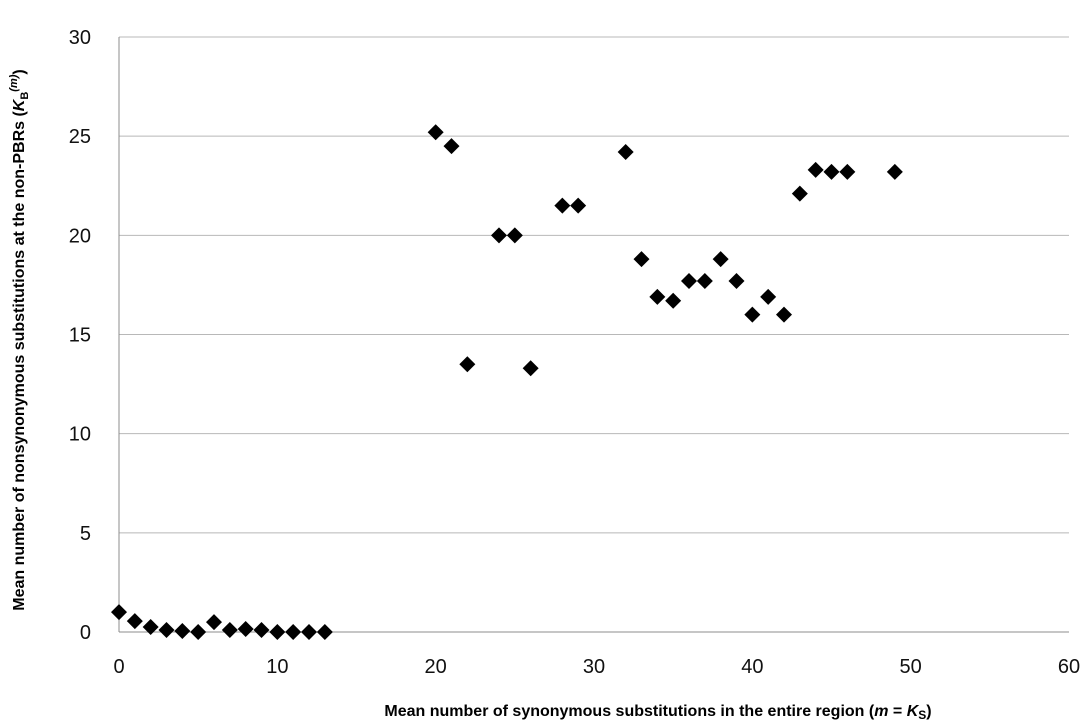 The height and width of the screenshot is (725, 1084). What do you see at coordinates (436, 667) in the screenshot?
I see `x-tick-label: 20` at bounding box center [436, 667].